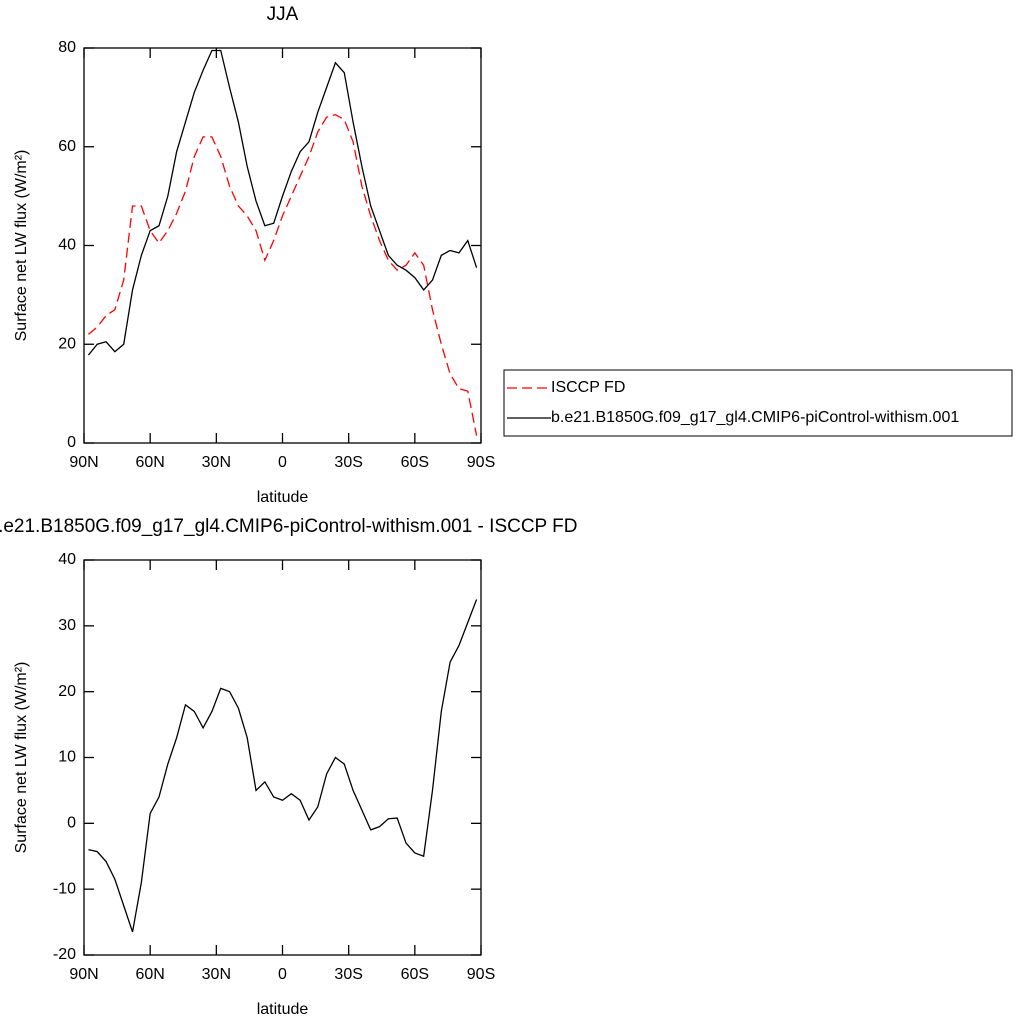 The width and height of the screenshot is (1024, 1024). I want to click on y-tick-label: -10, so click(64, 888).